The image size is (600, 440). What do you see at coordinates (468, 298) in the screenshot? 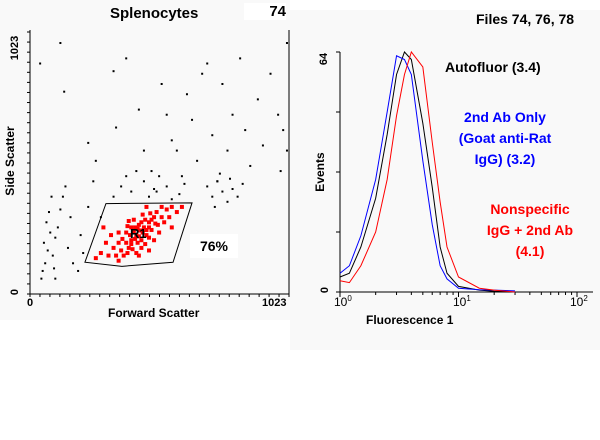
I see `xtick-exp: 1` at bounding box center [468, 298].